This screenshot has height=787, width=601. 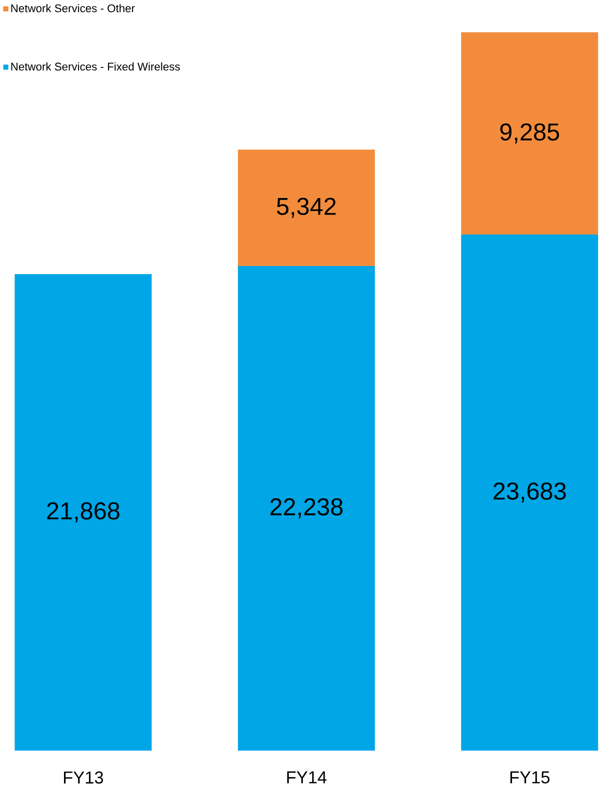 I want to click on data-label: 23,683, so click(x=530, y=492).